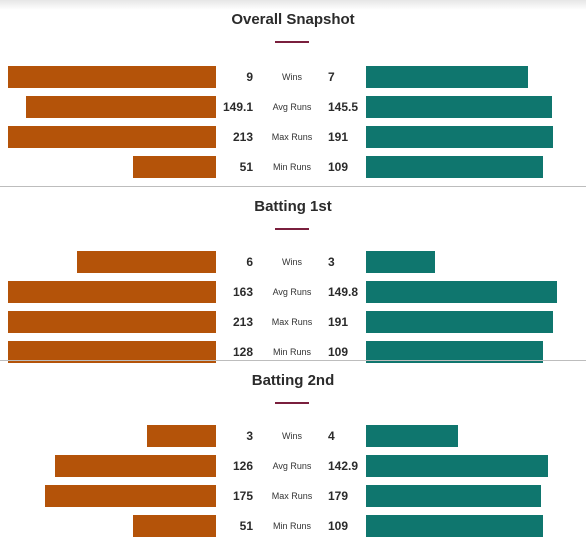 This screenshot has height=552, width=586. I want to click on value-right: 149.8, so click(343, 292).